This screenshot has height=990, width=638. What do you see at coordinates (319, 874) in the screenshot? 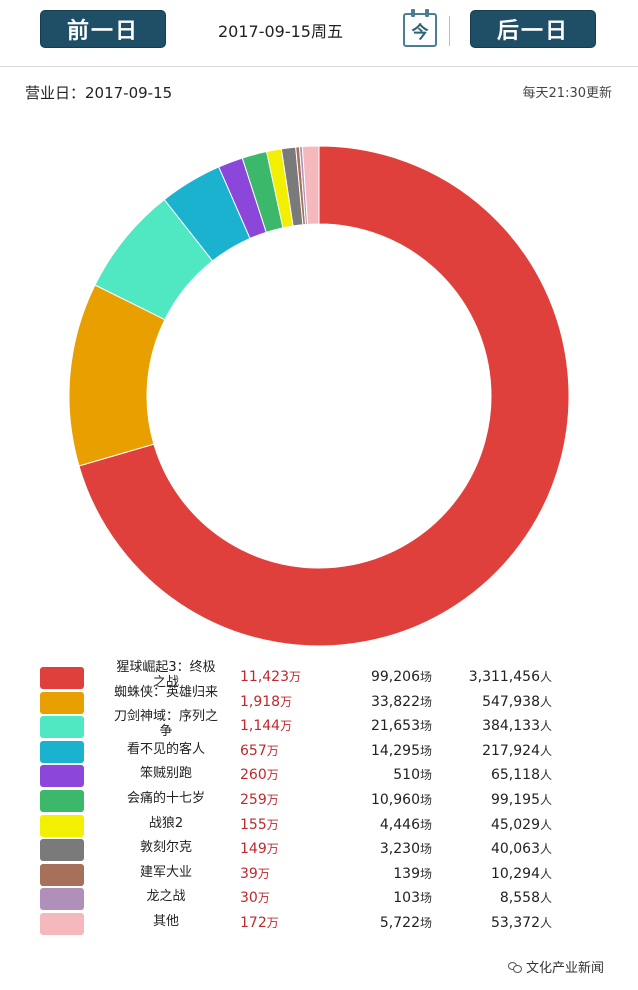
I see `legend-row: 建军大业 39万 139场 10,294人` at bounding box center [319, 874].